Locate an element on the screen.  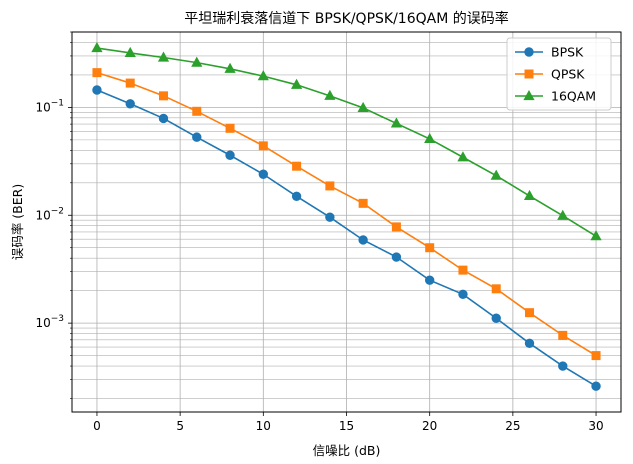
legend-label: QPSK is located at coordinates (568, 74).